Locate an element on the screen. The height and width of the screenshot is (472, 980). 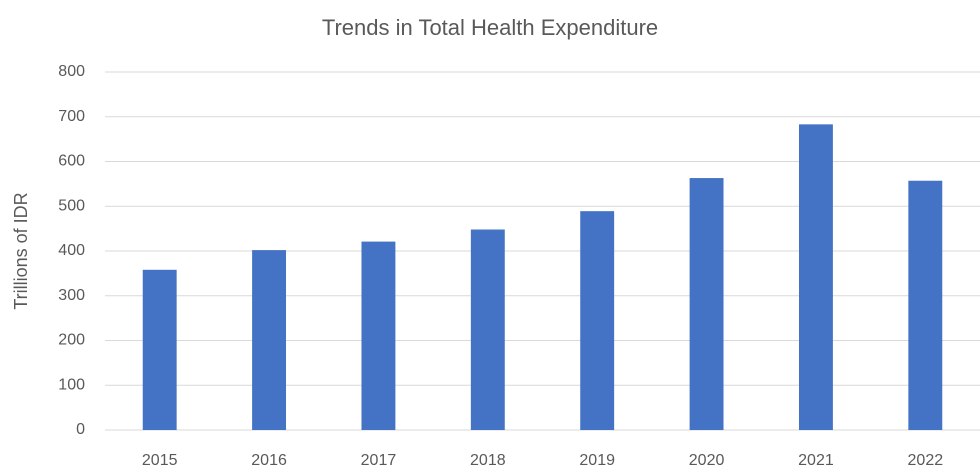
x-tick-label: 2015 is located at coordinates (160, 460).